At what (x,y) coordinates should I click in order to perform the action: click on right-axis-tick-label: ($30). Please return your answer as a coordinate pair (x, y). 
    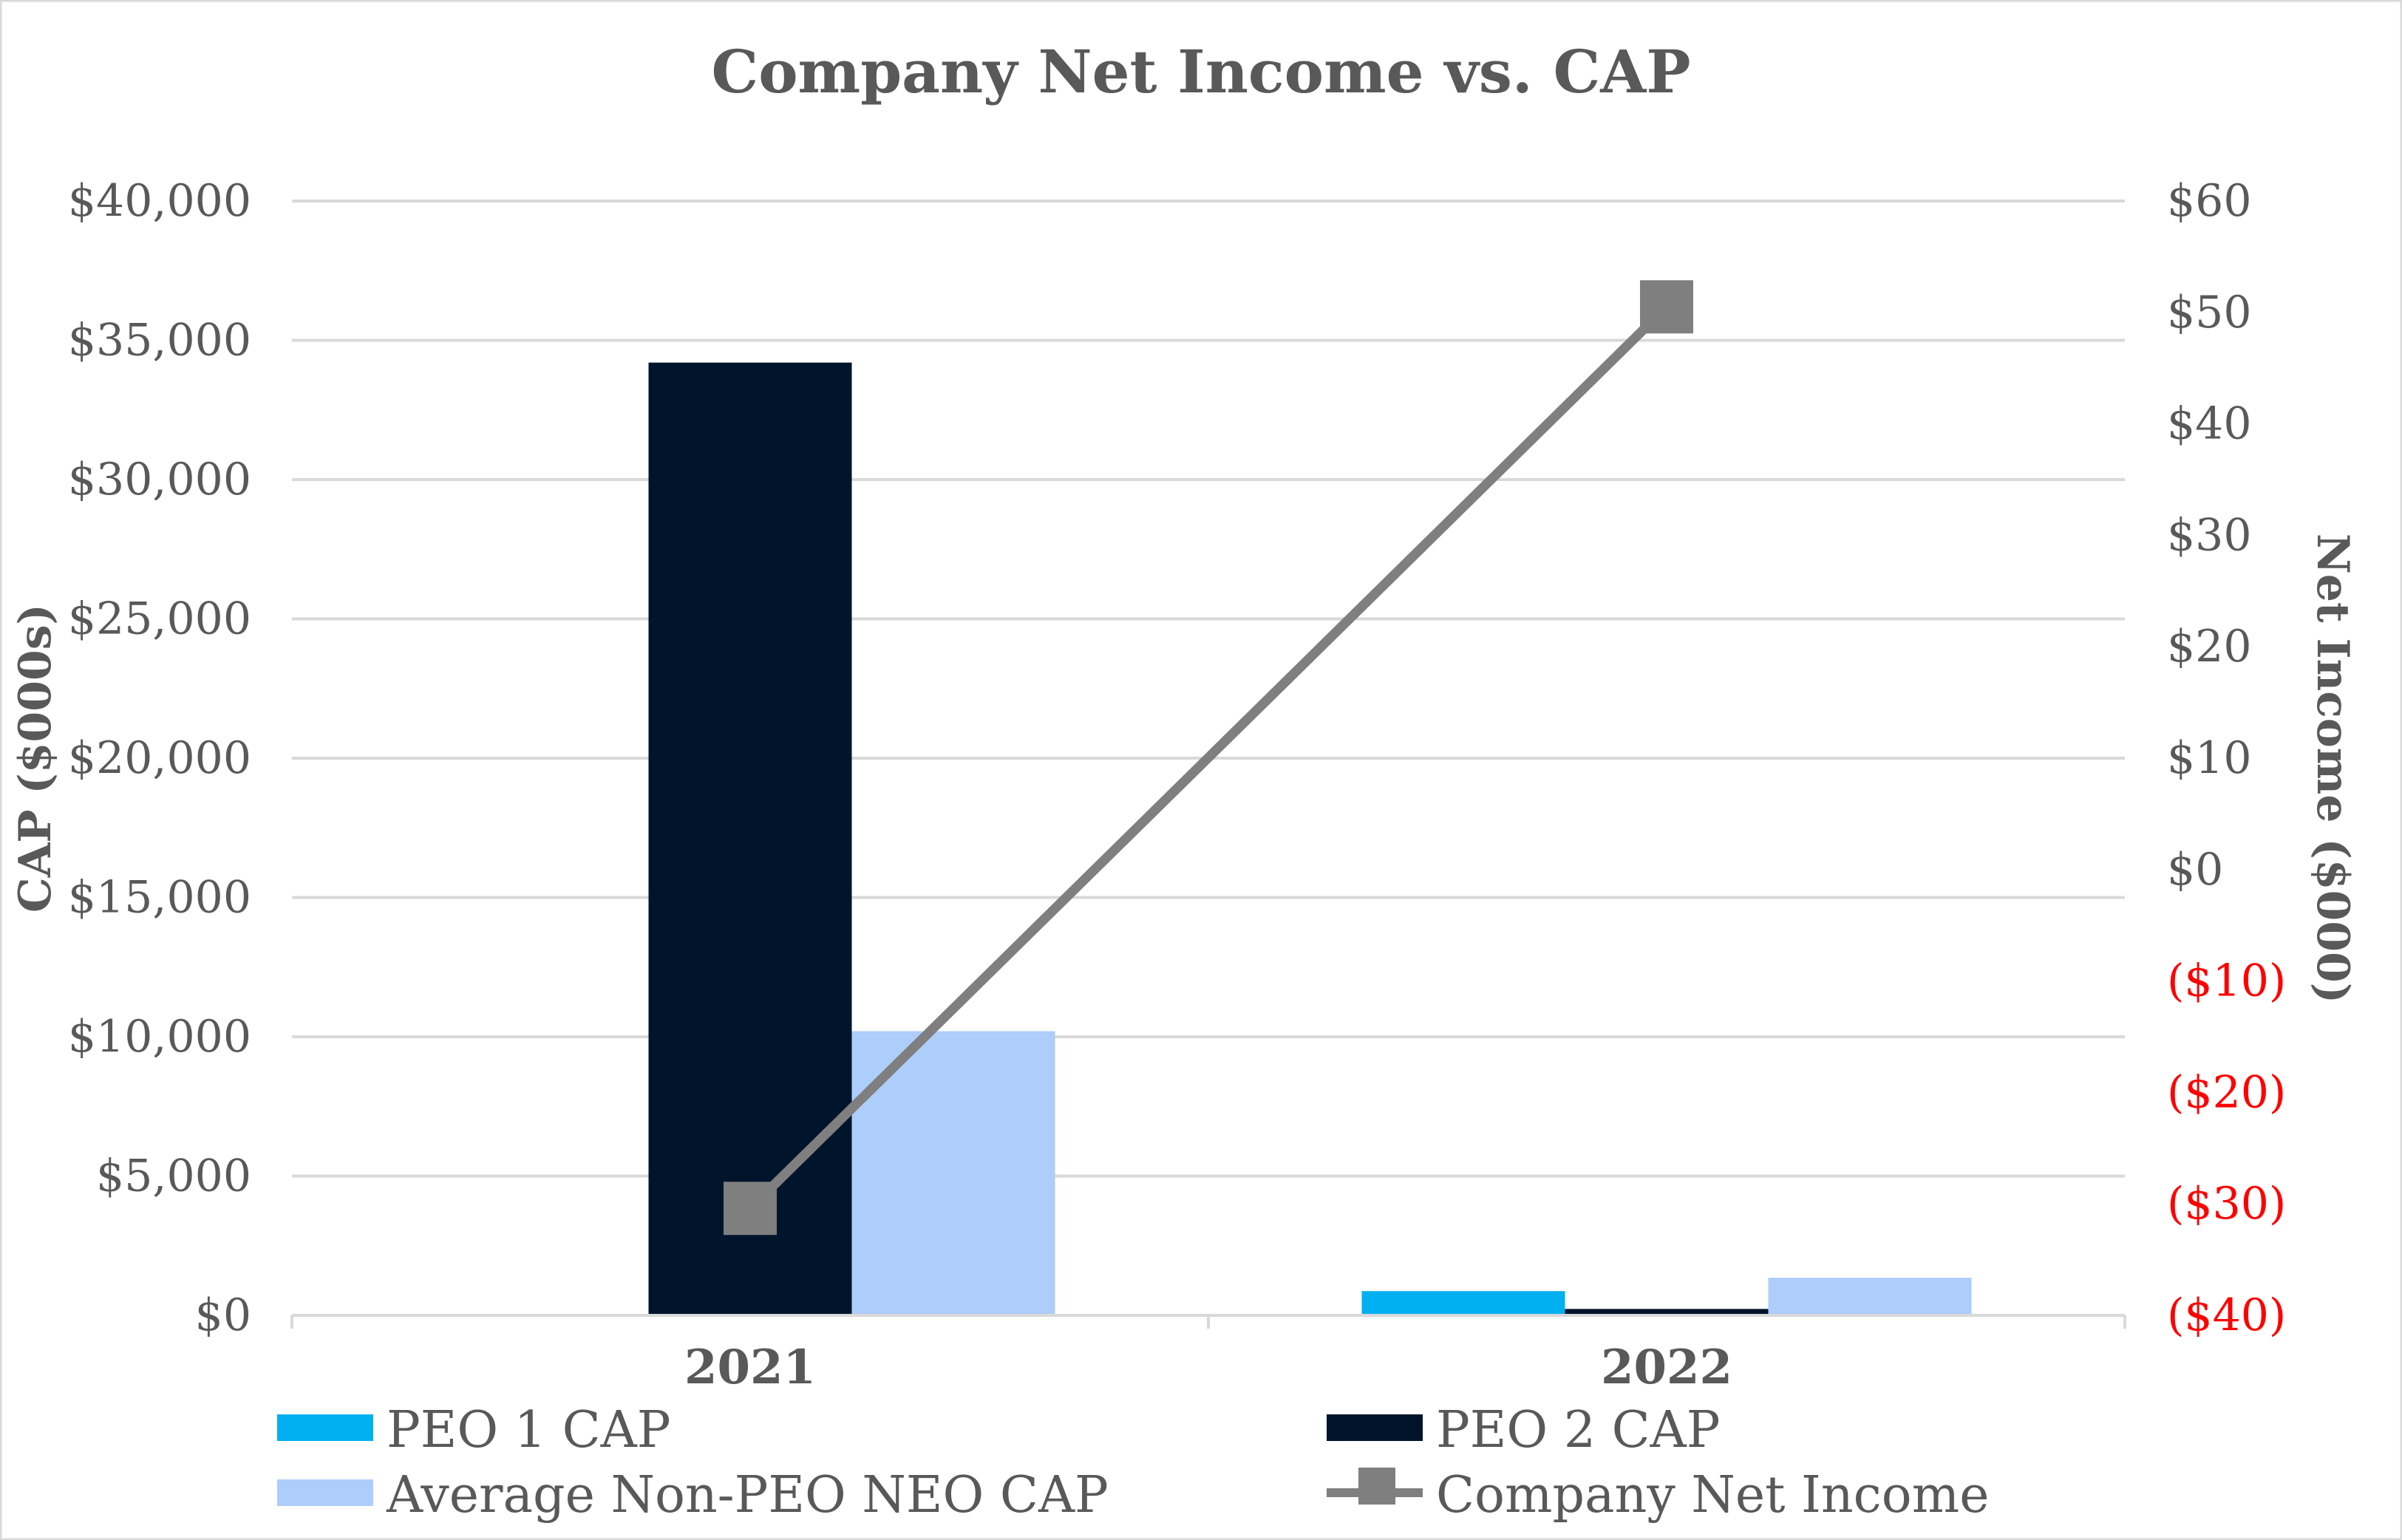
    Looking at the image, I should click on (2226, 1204).